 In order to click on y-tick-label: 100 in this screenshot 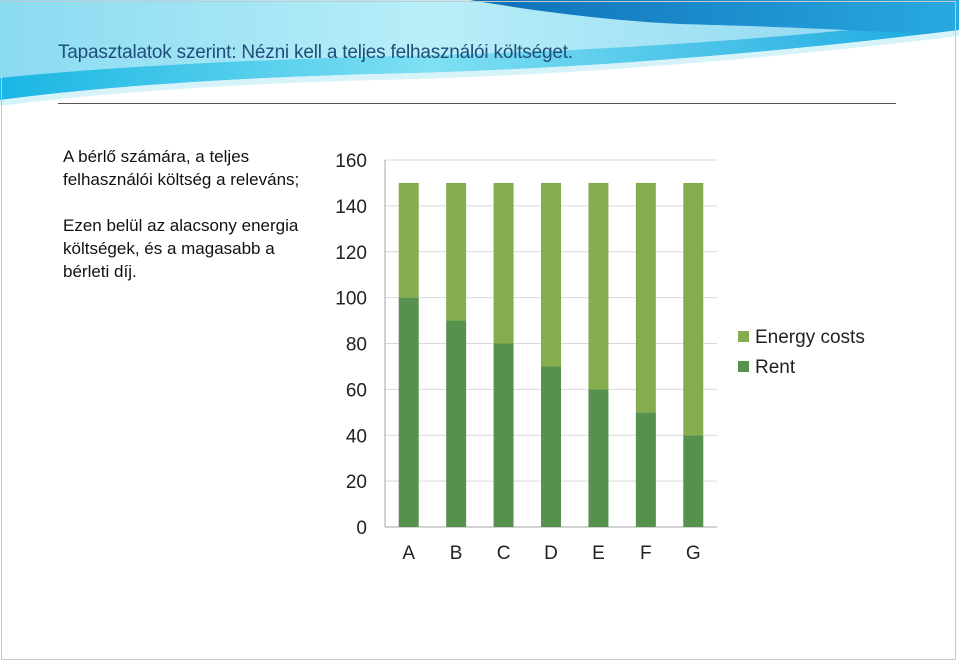, I will do `click(351, 299)`.